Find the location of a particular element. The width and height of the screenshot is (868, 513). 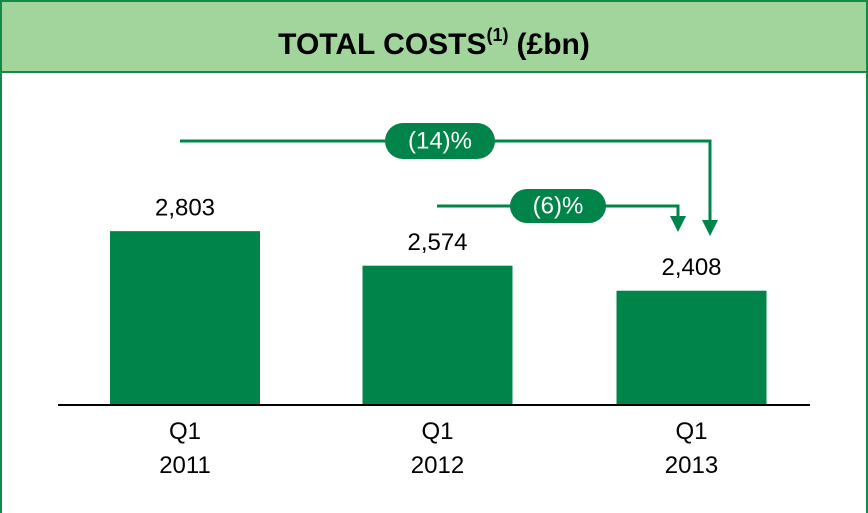

arrow-line is located at coordinates (446, 180).